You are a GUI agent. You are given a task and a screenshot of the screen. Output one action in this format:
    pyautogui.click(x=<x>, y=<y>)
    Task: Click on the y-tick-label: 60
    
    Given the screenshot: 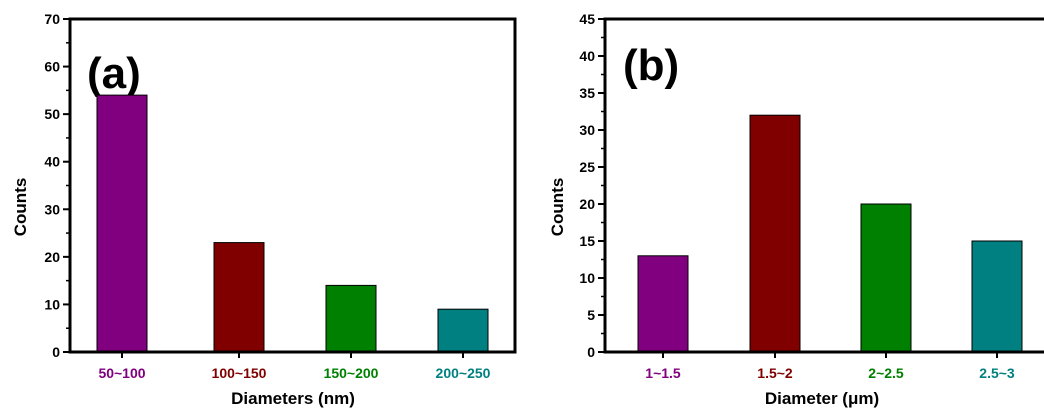 What is the action you would take?
    pyautogui.click(x=52, y=67)
    